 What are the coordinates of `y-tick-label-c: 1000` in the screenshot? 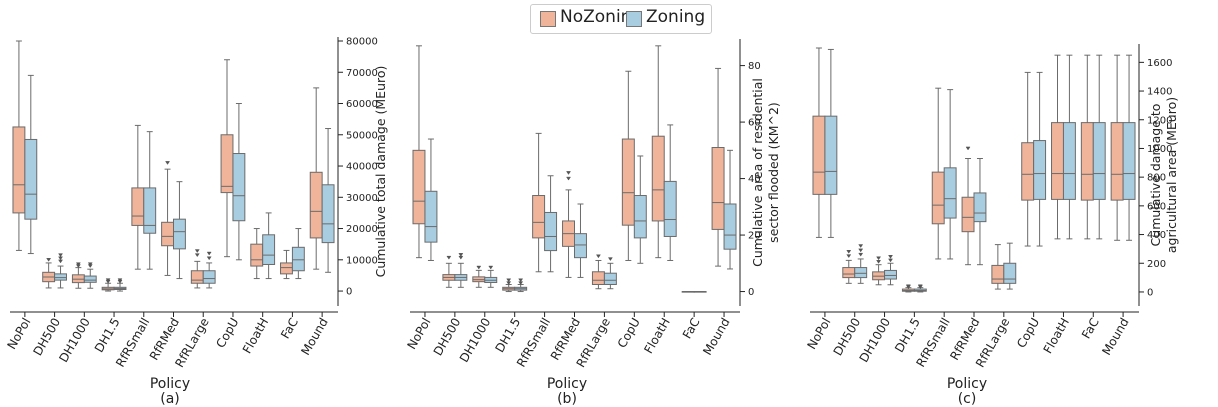 It's located at (1159, 149).